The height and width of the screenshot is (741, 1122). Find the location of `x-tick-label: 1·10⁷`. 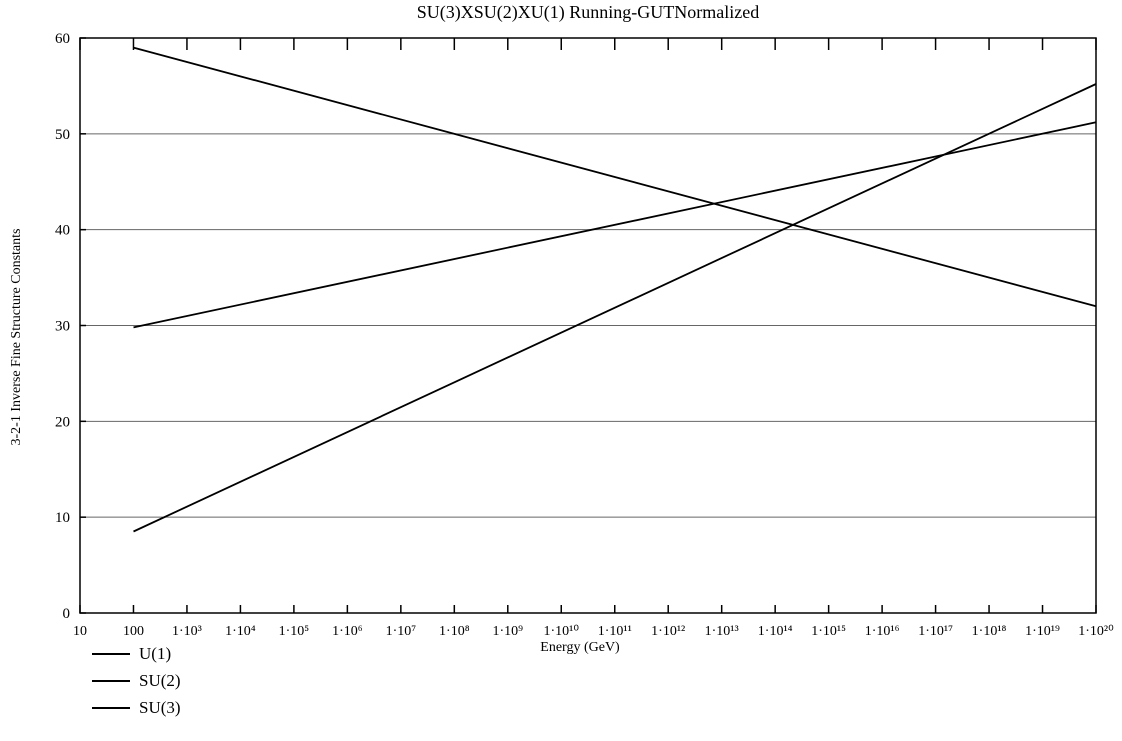

x-tick-label: 1·10⁷ is located at coordinates (401, 631).